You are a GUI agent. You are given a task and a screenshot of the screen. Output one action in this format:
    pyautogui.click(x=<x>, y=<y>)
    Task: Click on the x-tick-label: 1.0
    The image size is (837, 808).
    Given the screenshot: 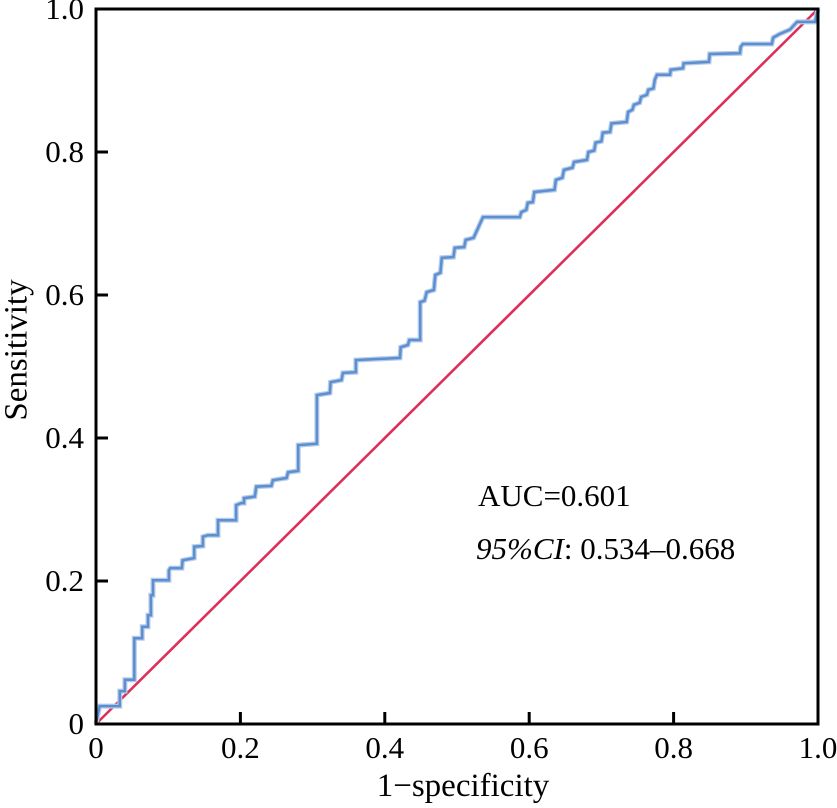 What is the action you would take?
    pyautogui.click(x=817, y=747)
    